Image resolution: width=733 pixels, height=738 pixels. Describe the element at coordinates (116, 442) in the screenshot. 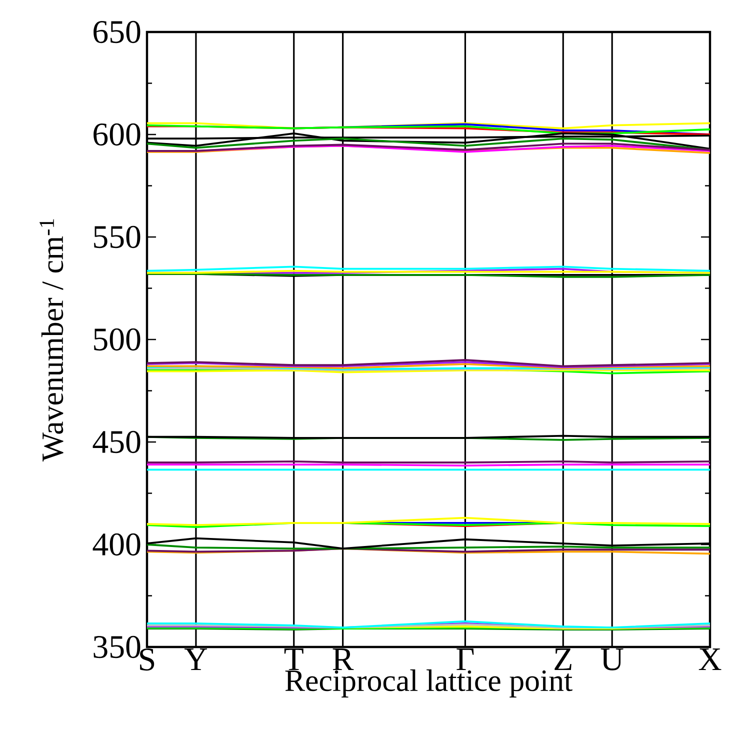

I see `y-tick-label: 450` at that location.